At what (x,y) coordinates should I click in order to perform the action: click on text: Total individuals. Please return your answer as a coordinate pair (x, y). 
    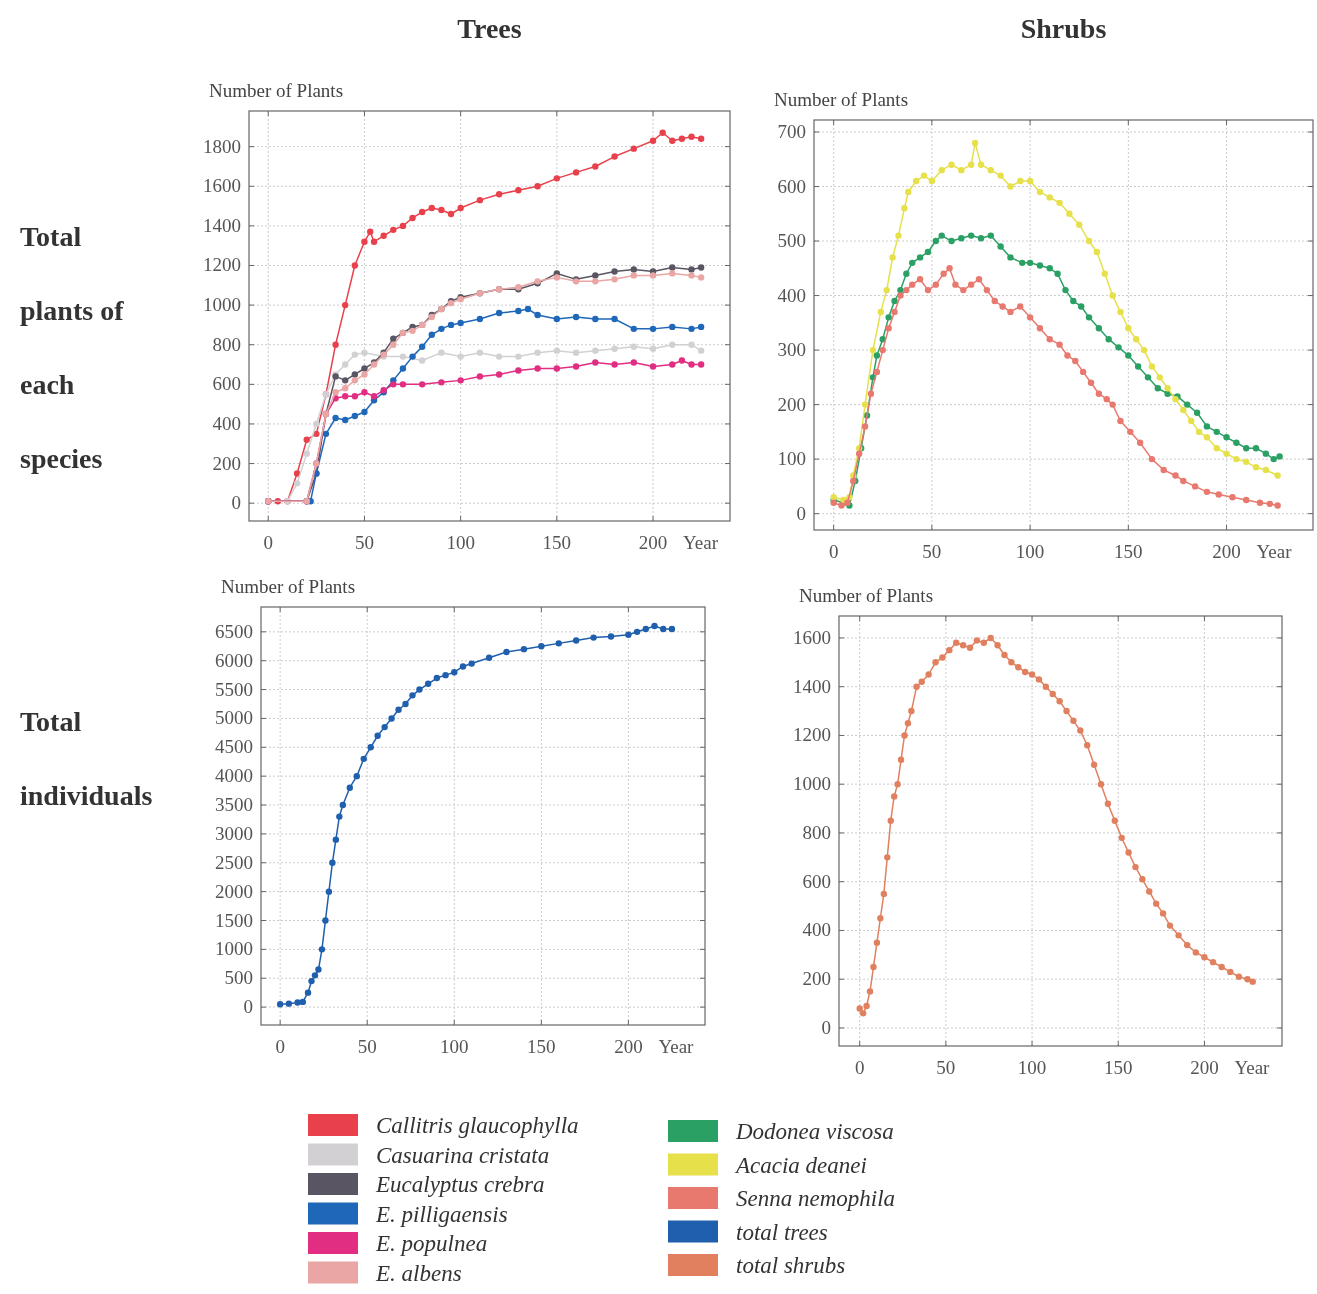
    Looking at the image, I should click on (86, 758).